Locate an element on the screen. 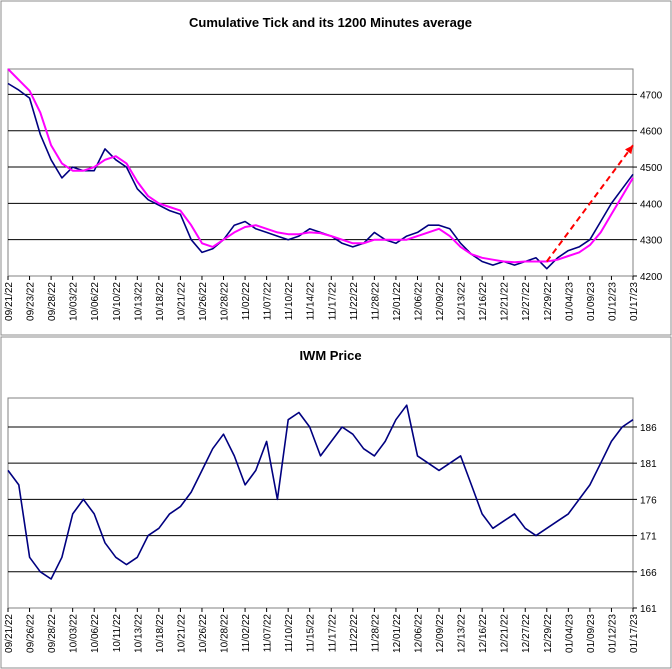 This screenshot has height=669, width=672. y-tick-label: 4300 is located at coordinates (651, 241).